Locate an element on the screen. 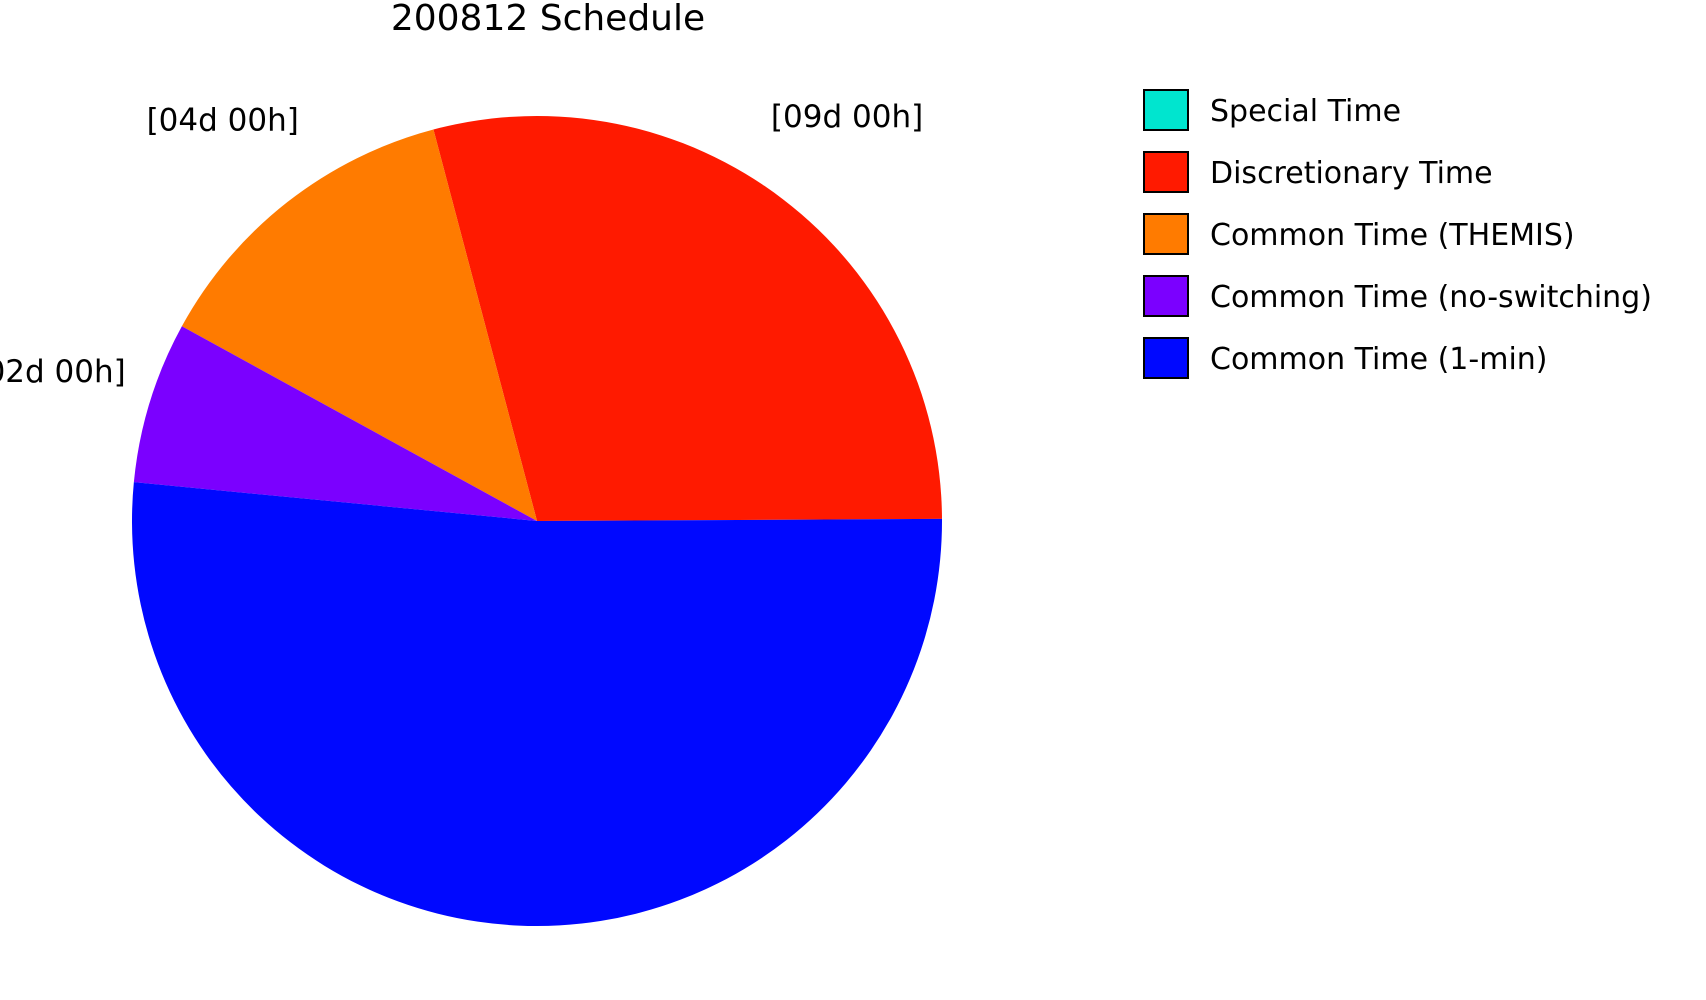 Image resolution: width=1706 pixels, height=1000 pixels. slice-label: [04d 00h] is located at coordinates (223, 120).